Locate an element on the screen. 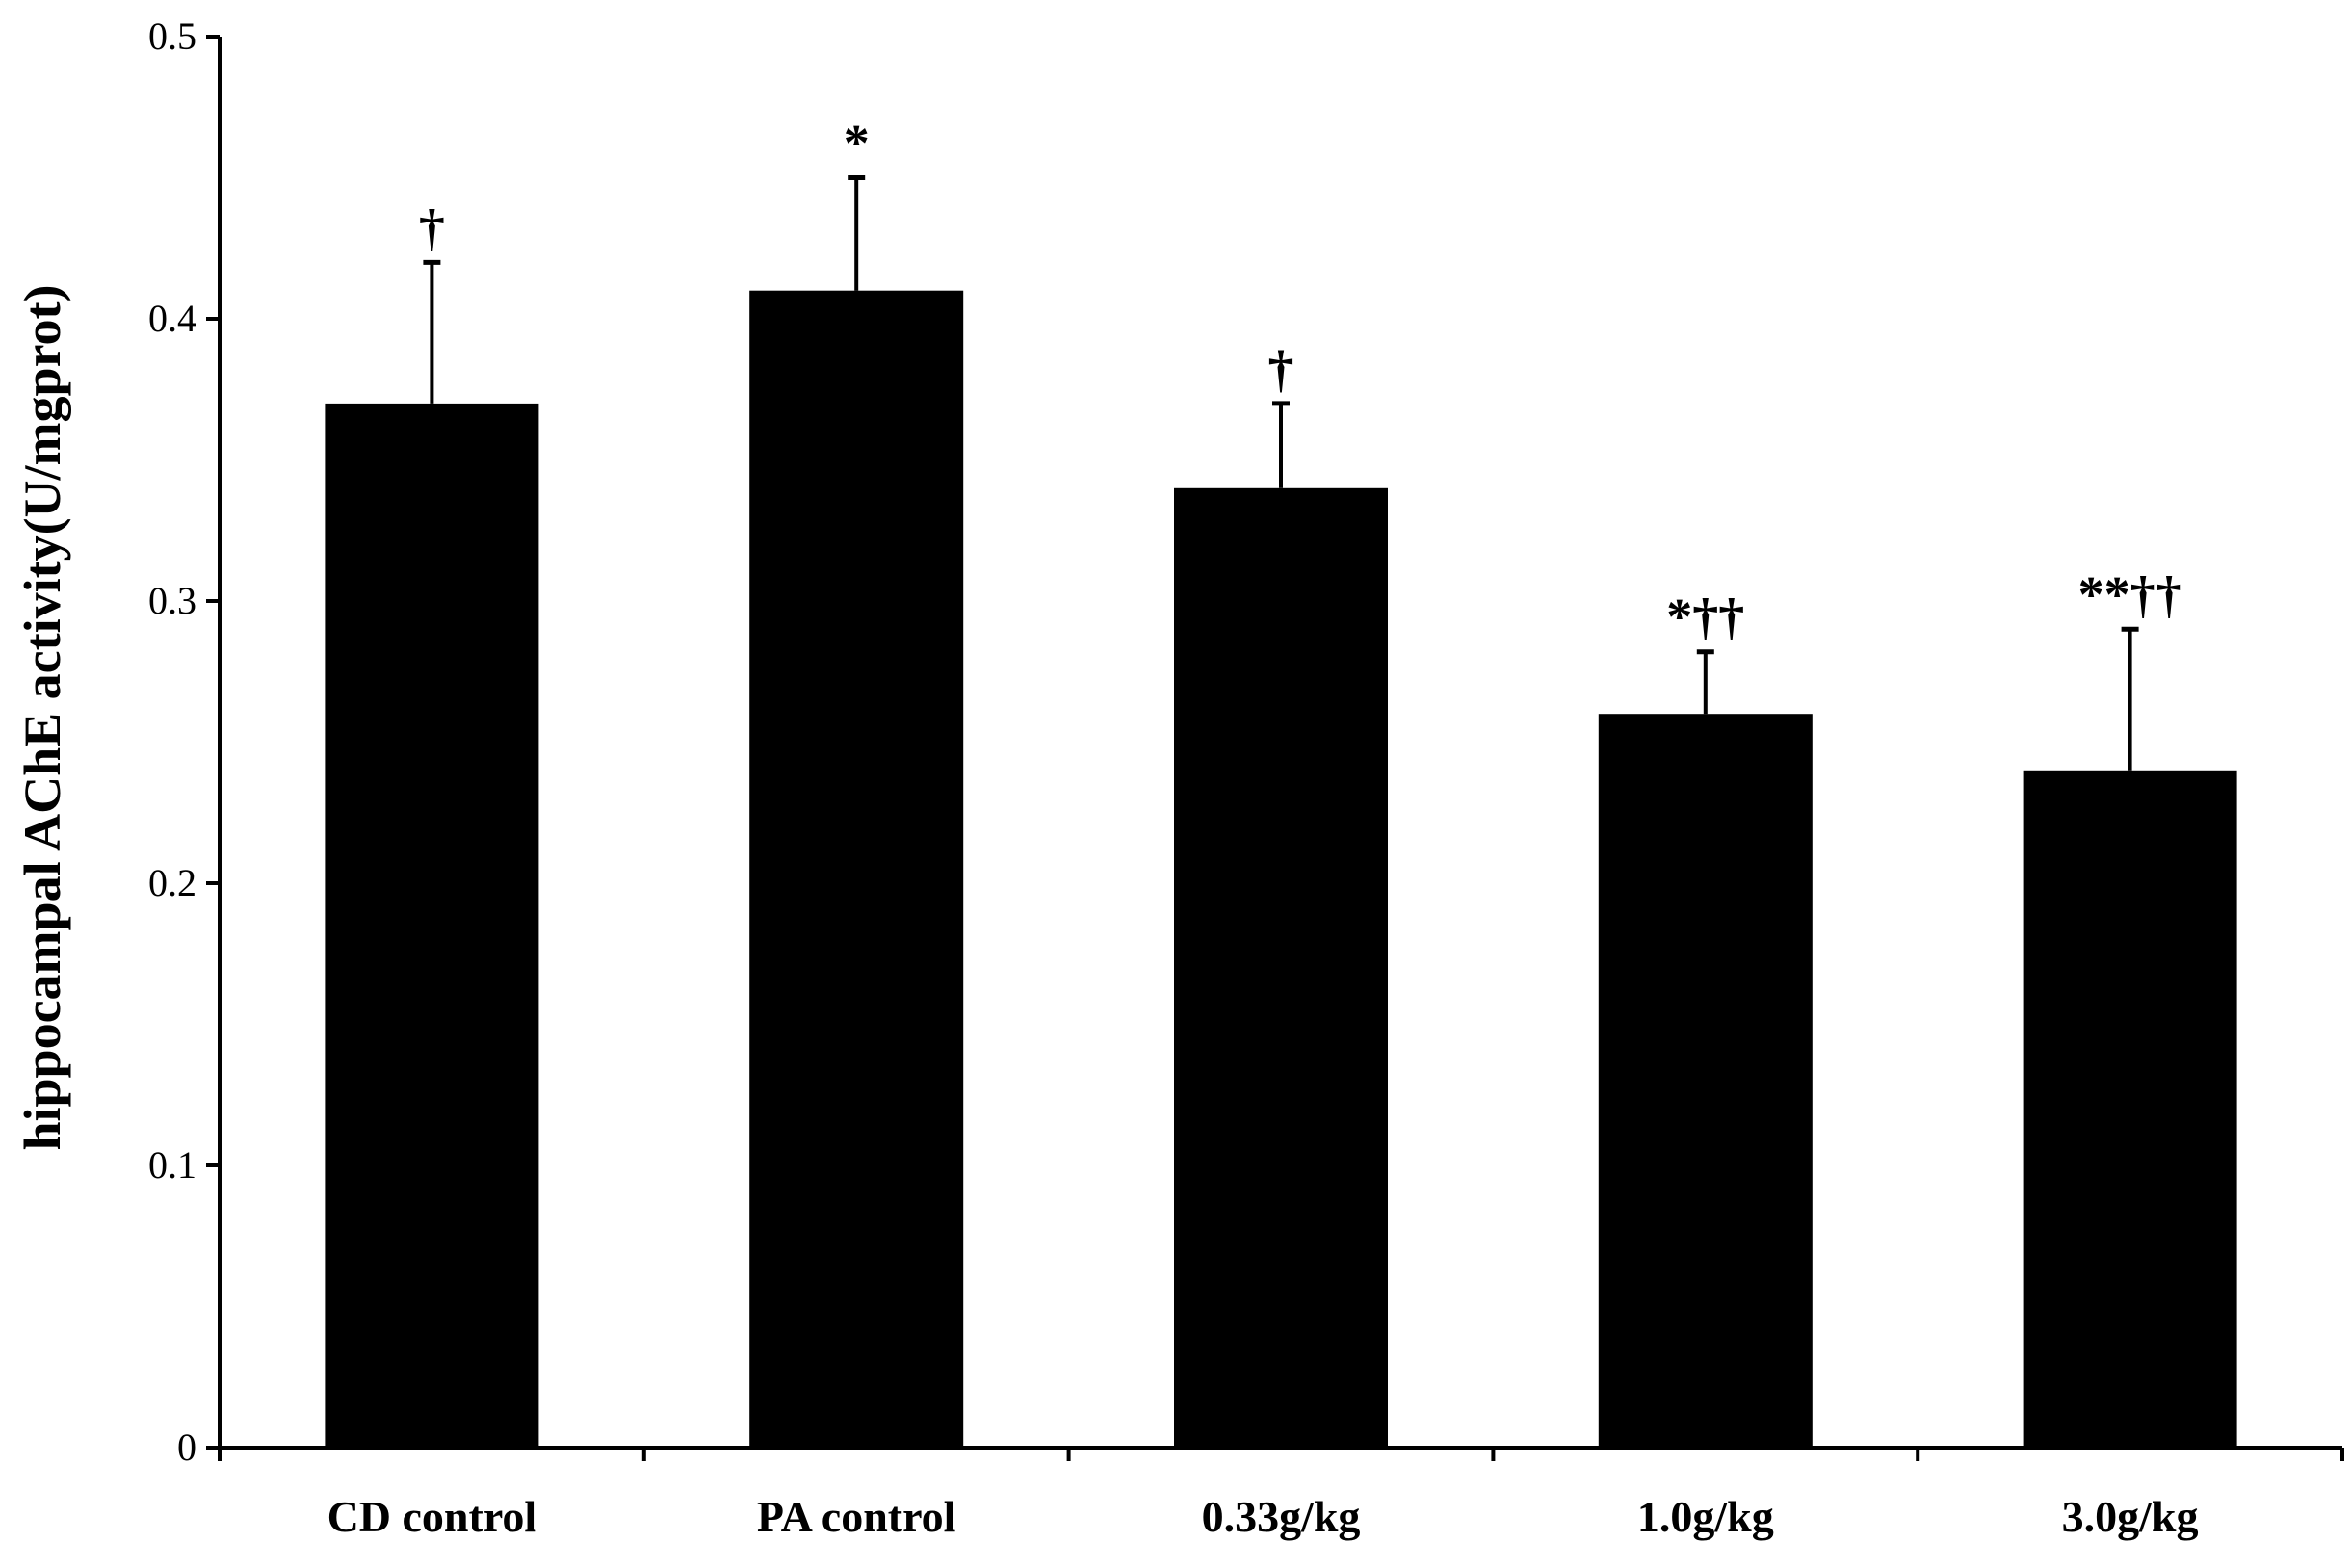 Image resolution: width=2350 pixels, height=1568 pixels. x-category-label: PA control is located at coordinates (856, 1516).